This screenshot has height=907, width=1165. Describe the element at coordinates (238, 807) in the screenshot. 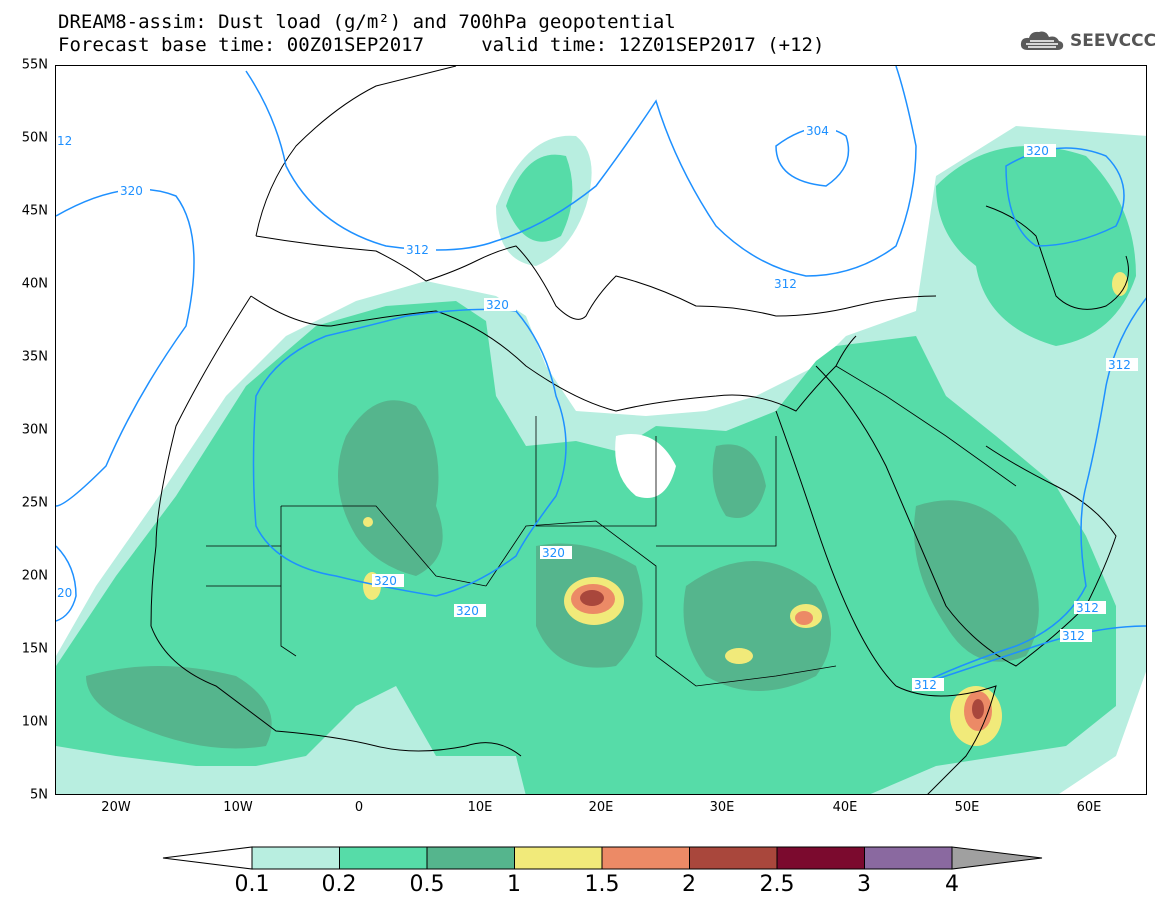

I see `lon-label-10w: 10W` at that location.